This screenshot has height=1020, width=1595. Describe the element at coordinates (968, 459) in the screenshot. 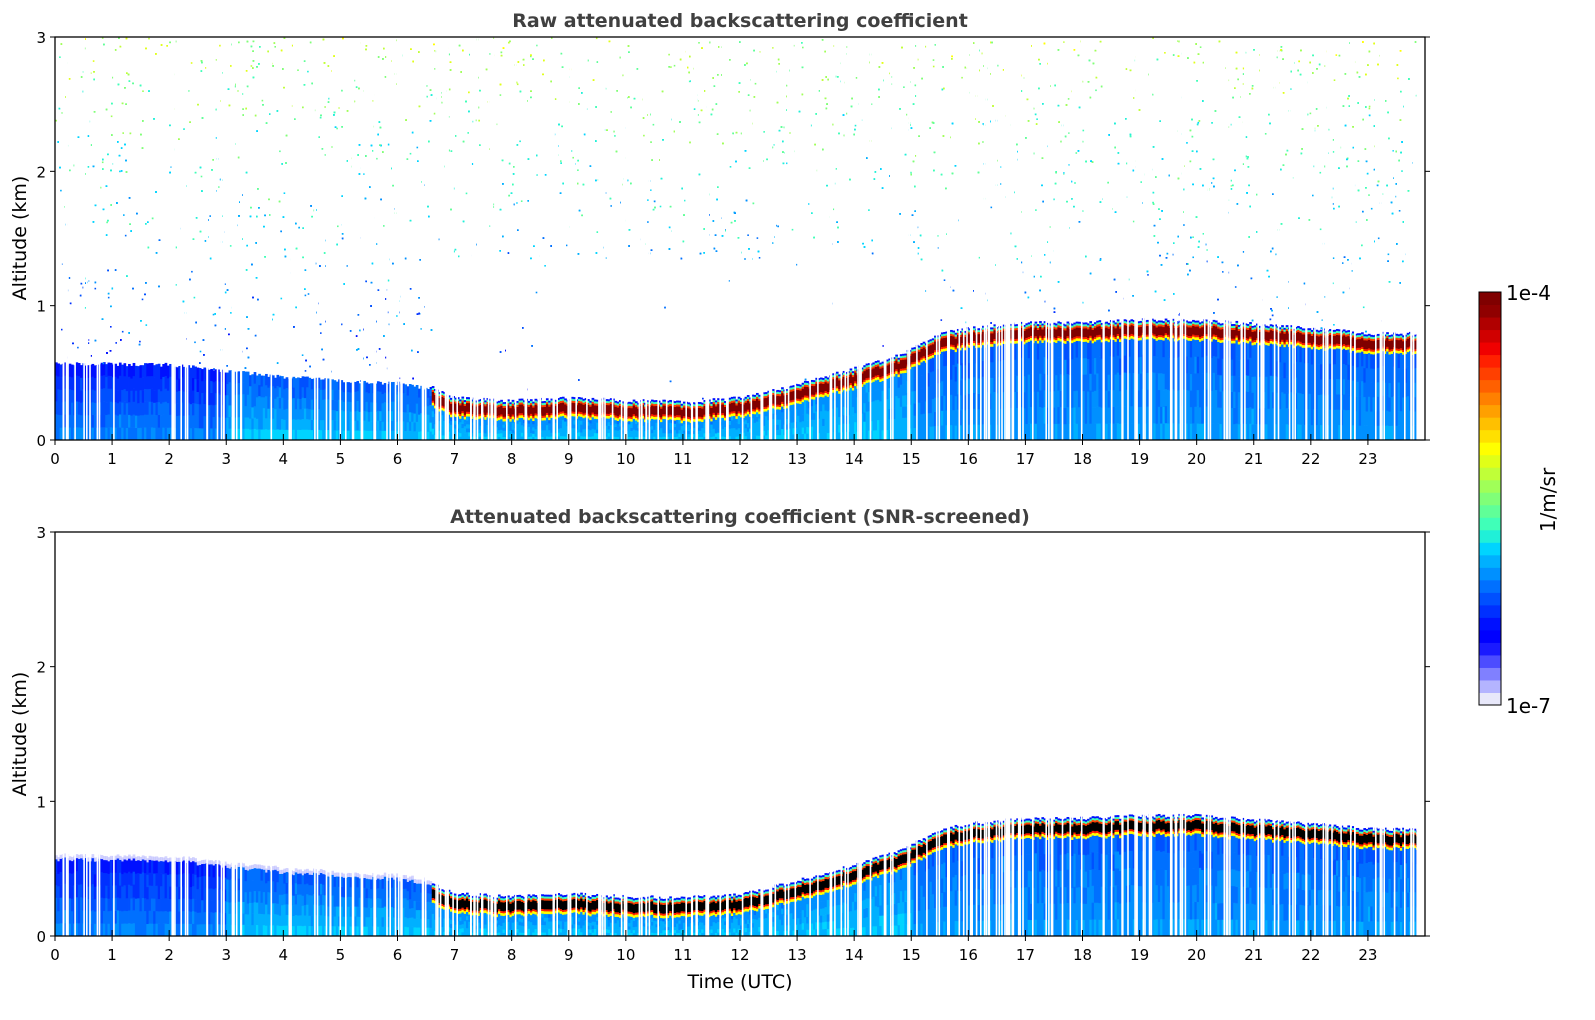

I see `x-tick-label: 16` at that location.